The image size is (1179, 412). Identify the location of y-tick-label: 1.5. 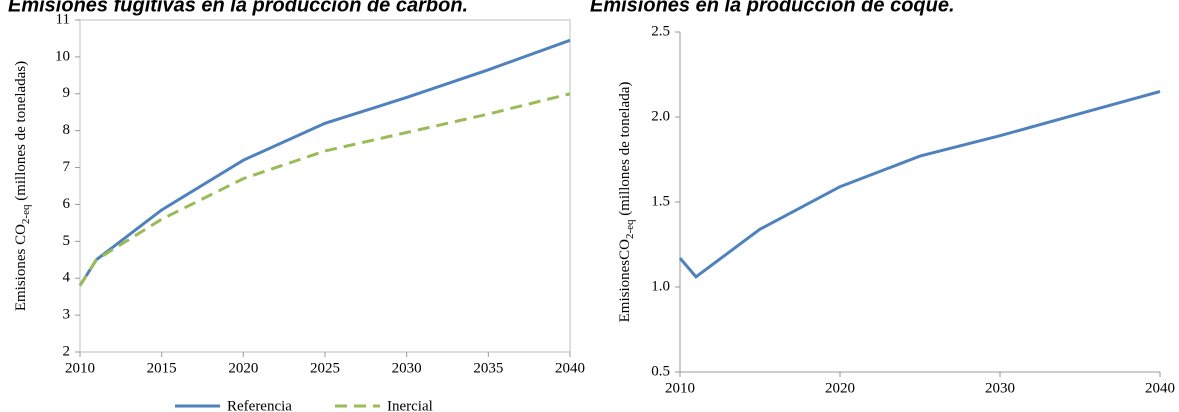
(660, 201).